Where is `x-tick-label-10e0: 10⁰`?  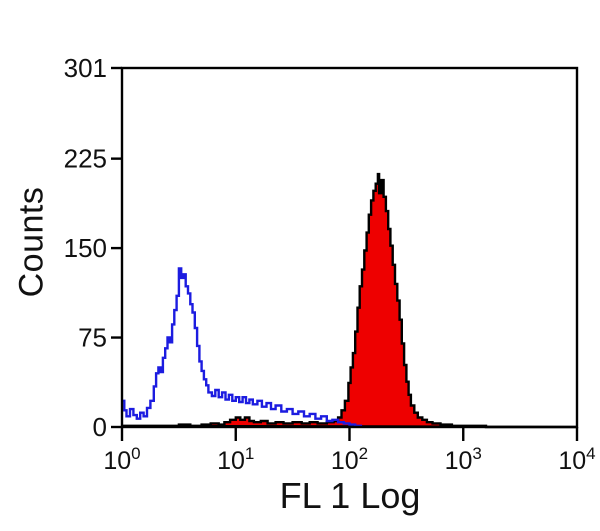 x-tick-label-10e0: 10⁰ is located at coordinates (121, 459).